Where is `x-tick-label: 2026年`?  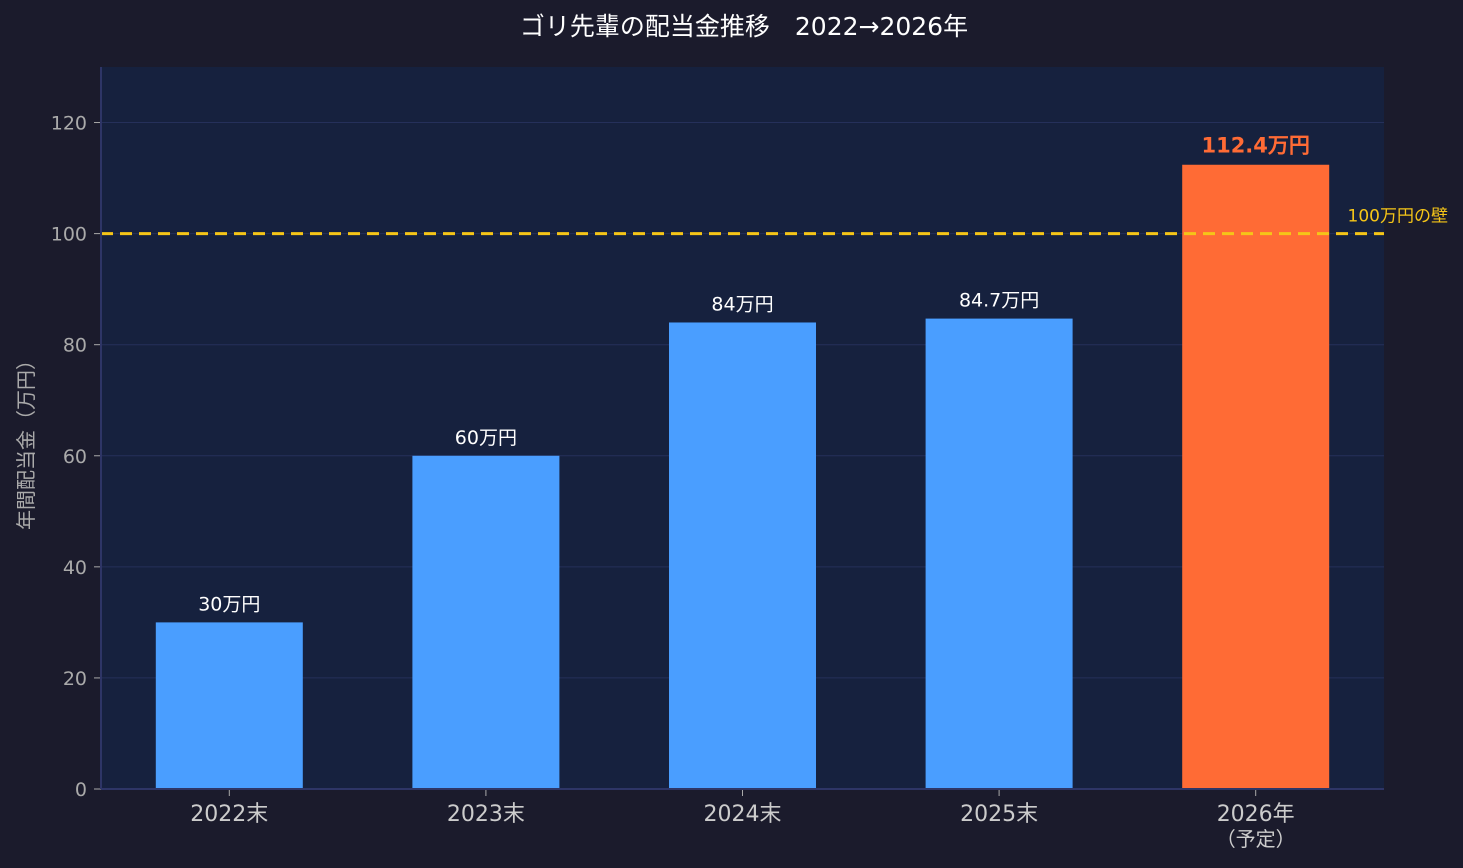 x-tick-label: 2026年 is located at coordinates (1256, 814).